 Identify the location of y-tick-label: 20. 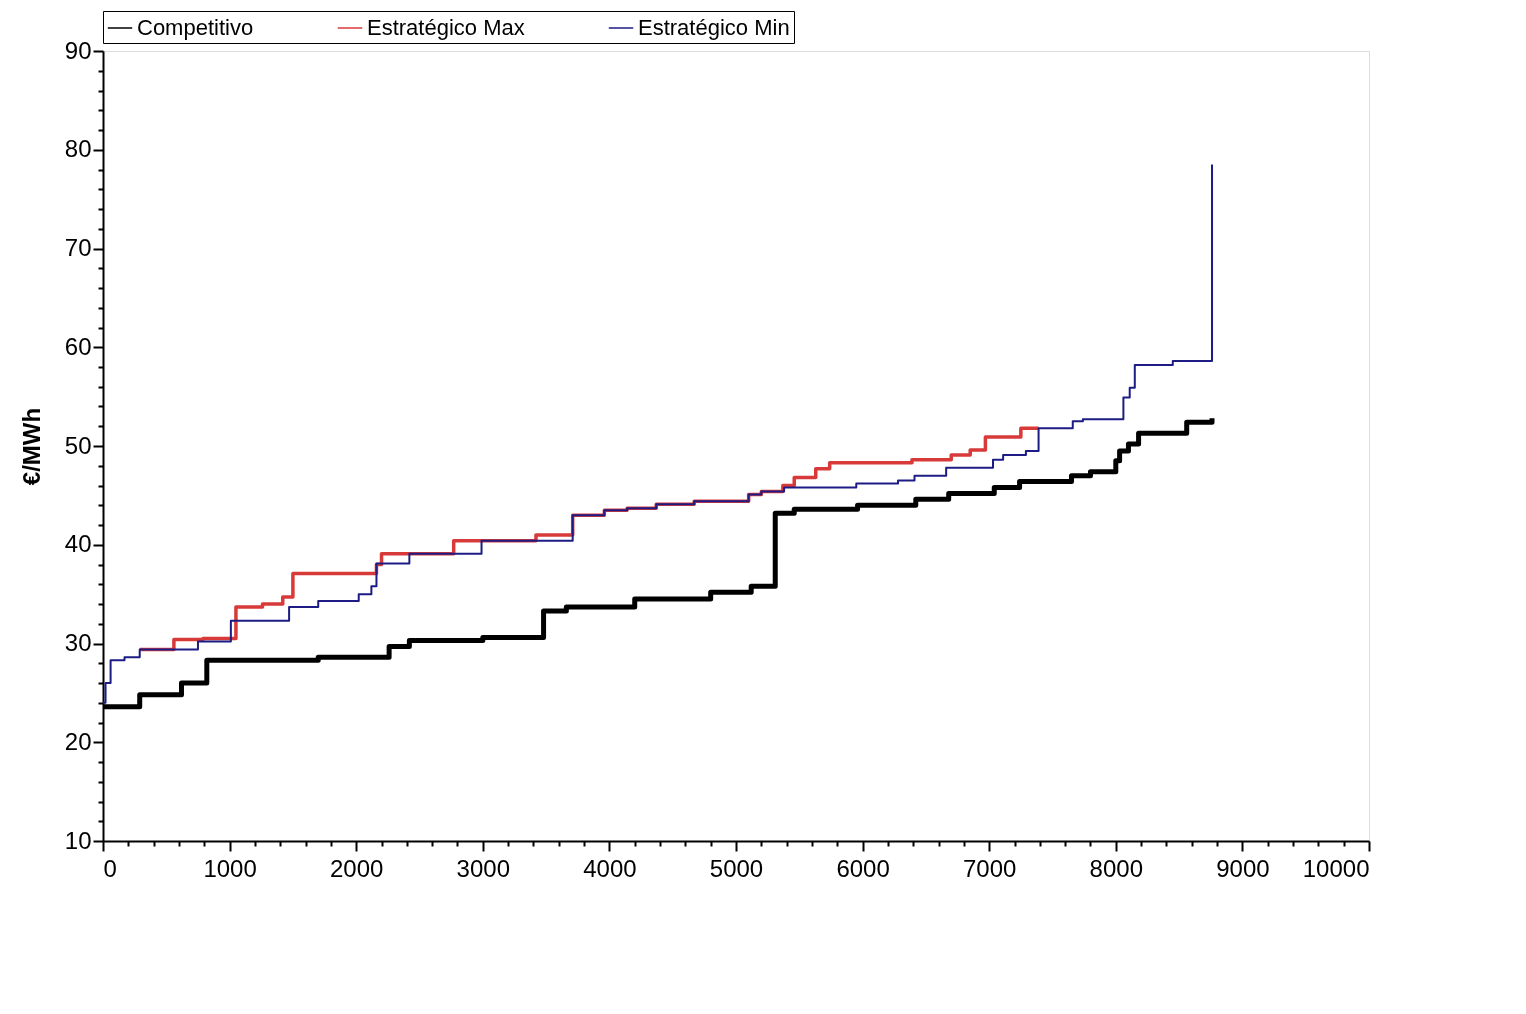
(78, 741).